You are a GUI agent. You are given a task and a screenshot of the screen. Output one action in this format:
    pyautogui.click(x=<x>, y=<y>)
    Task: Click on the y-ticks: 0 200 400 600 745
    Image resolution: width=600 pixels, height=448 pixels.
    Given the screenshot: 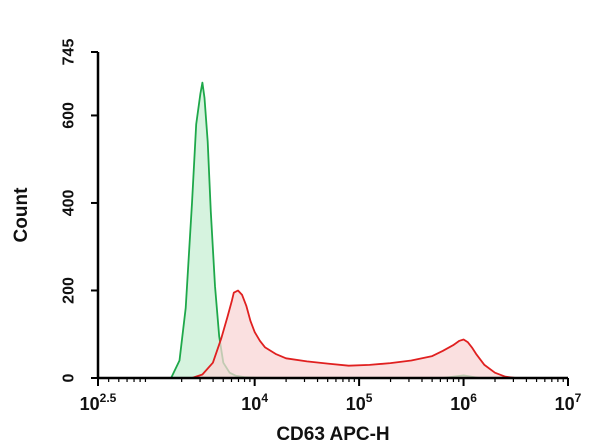 What is the action you would take?
    pyautogui.click(x=79, y=210)
    